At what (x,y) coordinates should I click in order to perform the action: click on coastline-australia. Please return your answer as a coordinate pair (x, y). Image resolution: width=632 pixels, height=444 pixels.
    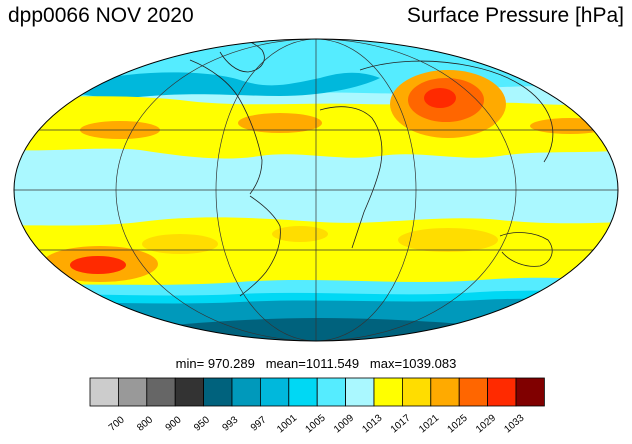
    Looking at the image, I should click on (526, 249).